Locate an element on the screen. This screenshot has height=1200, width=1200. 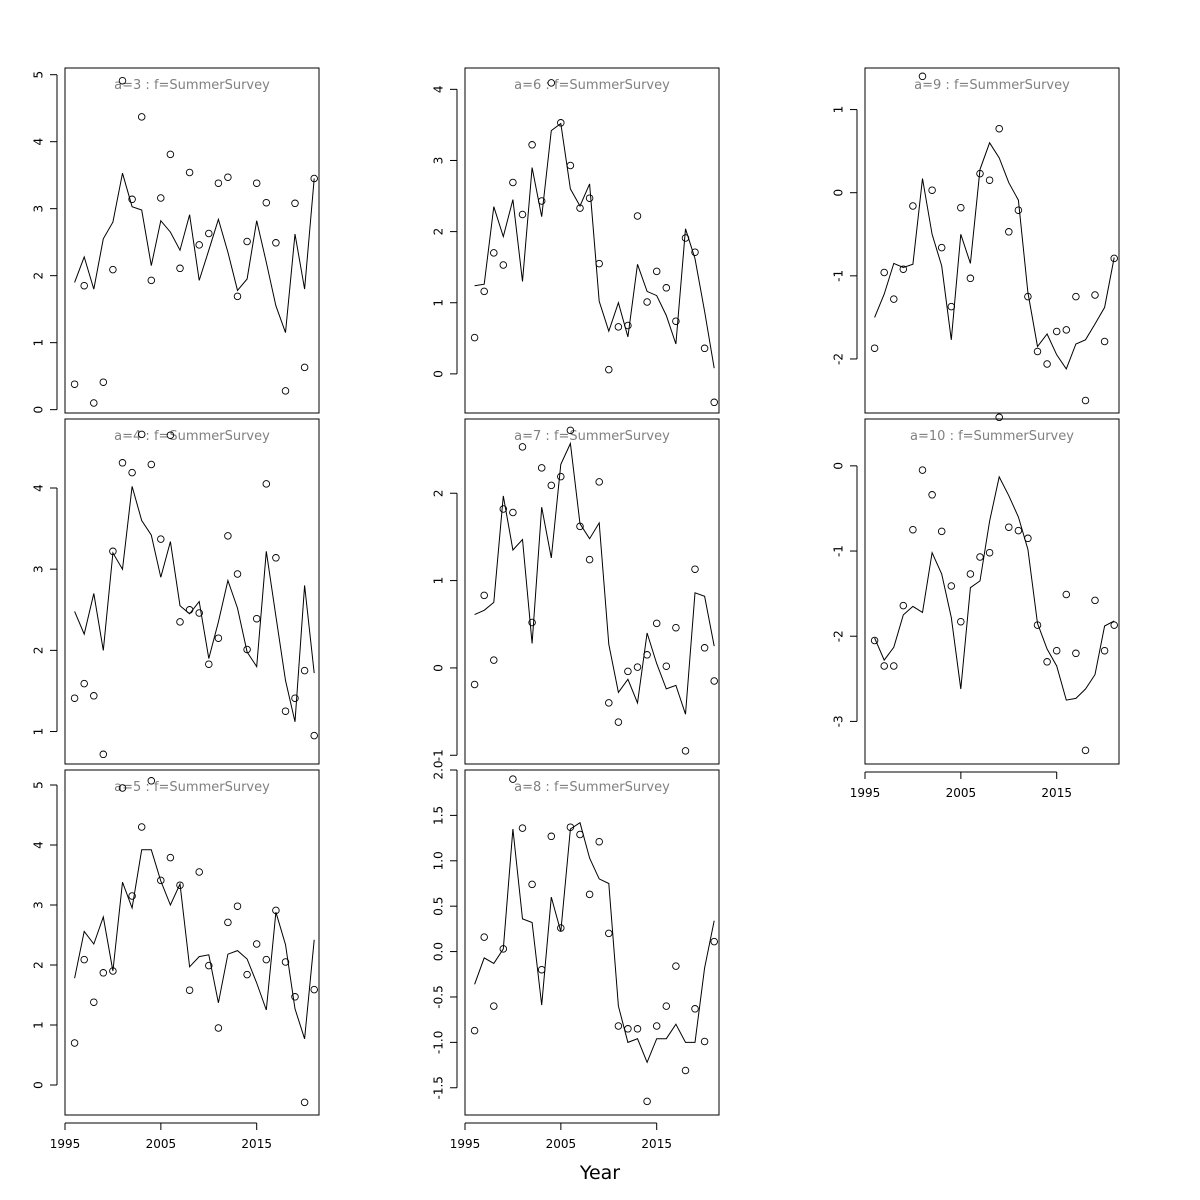
y-tick-label: 2.0 is located at coordinates (439, 769).